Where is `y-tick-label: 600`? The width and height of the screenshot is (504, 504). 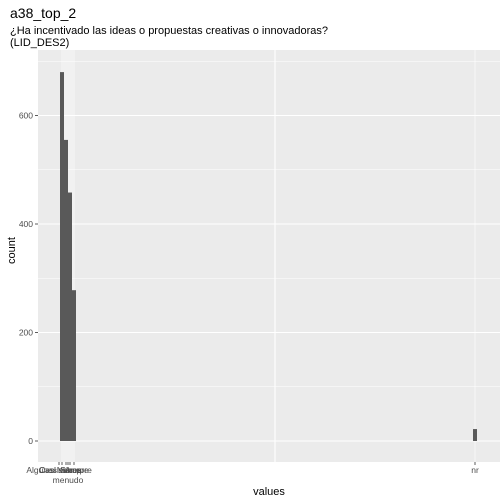 y-tick-label: 600 is located at coordinates (26, 116).